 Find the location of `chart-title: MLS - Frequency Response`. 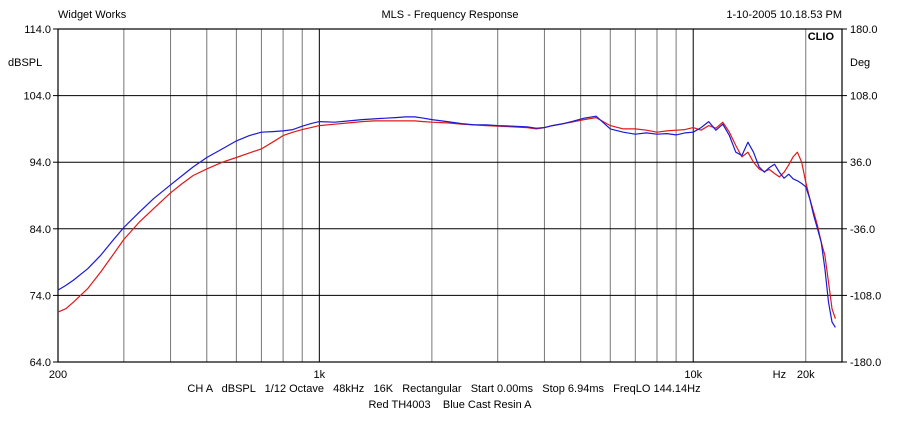

chart-title: MLS - Frequency Response is located at coordinates (450, 15).